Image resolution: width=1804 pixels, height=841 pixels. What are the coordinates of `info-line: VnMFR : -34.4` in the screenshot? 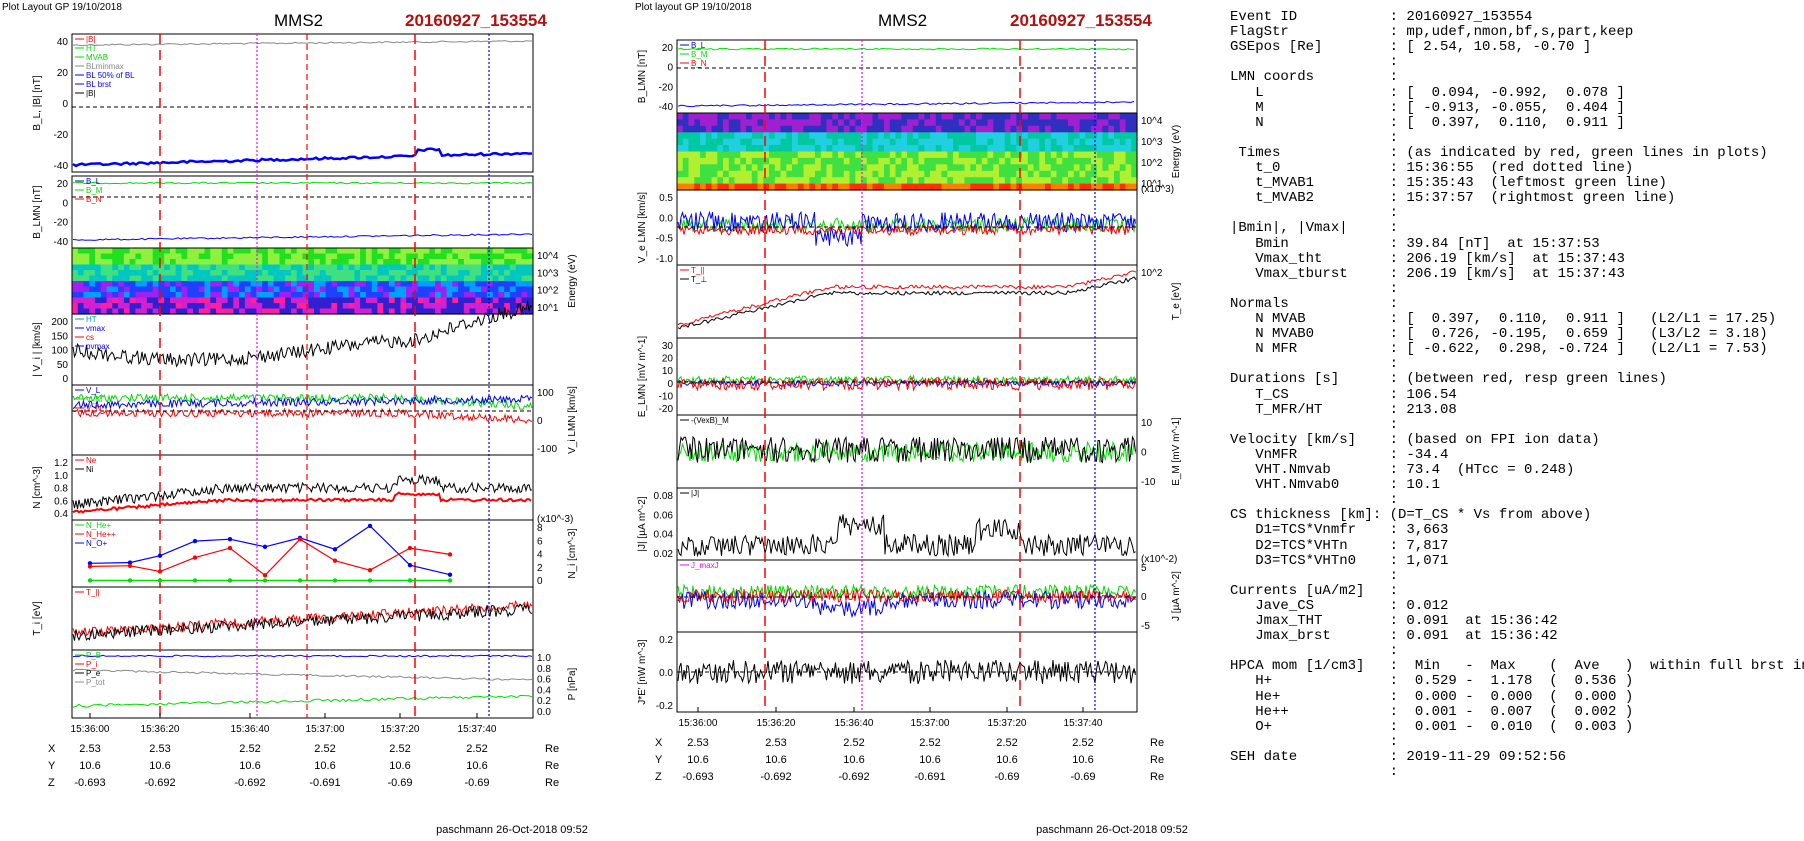 It's located at (1339, 454).